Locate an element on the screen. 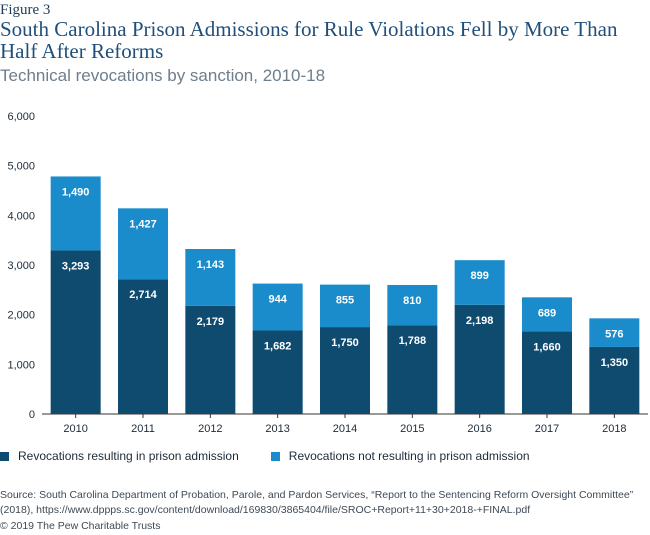 This screenshot has width=650, height=535. data-label: 576 is located at coordinates (614, 334).